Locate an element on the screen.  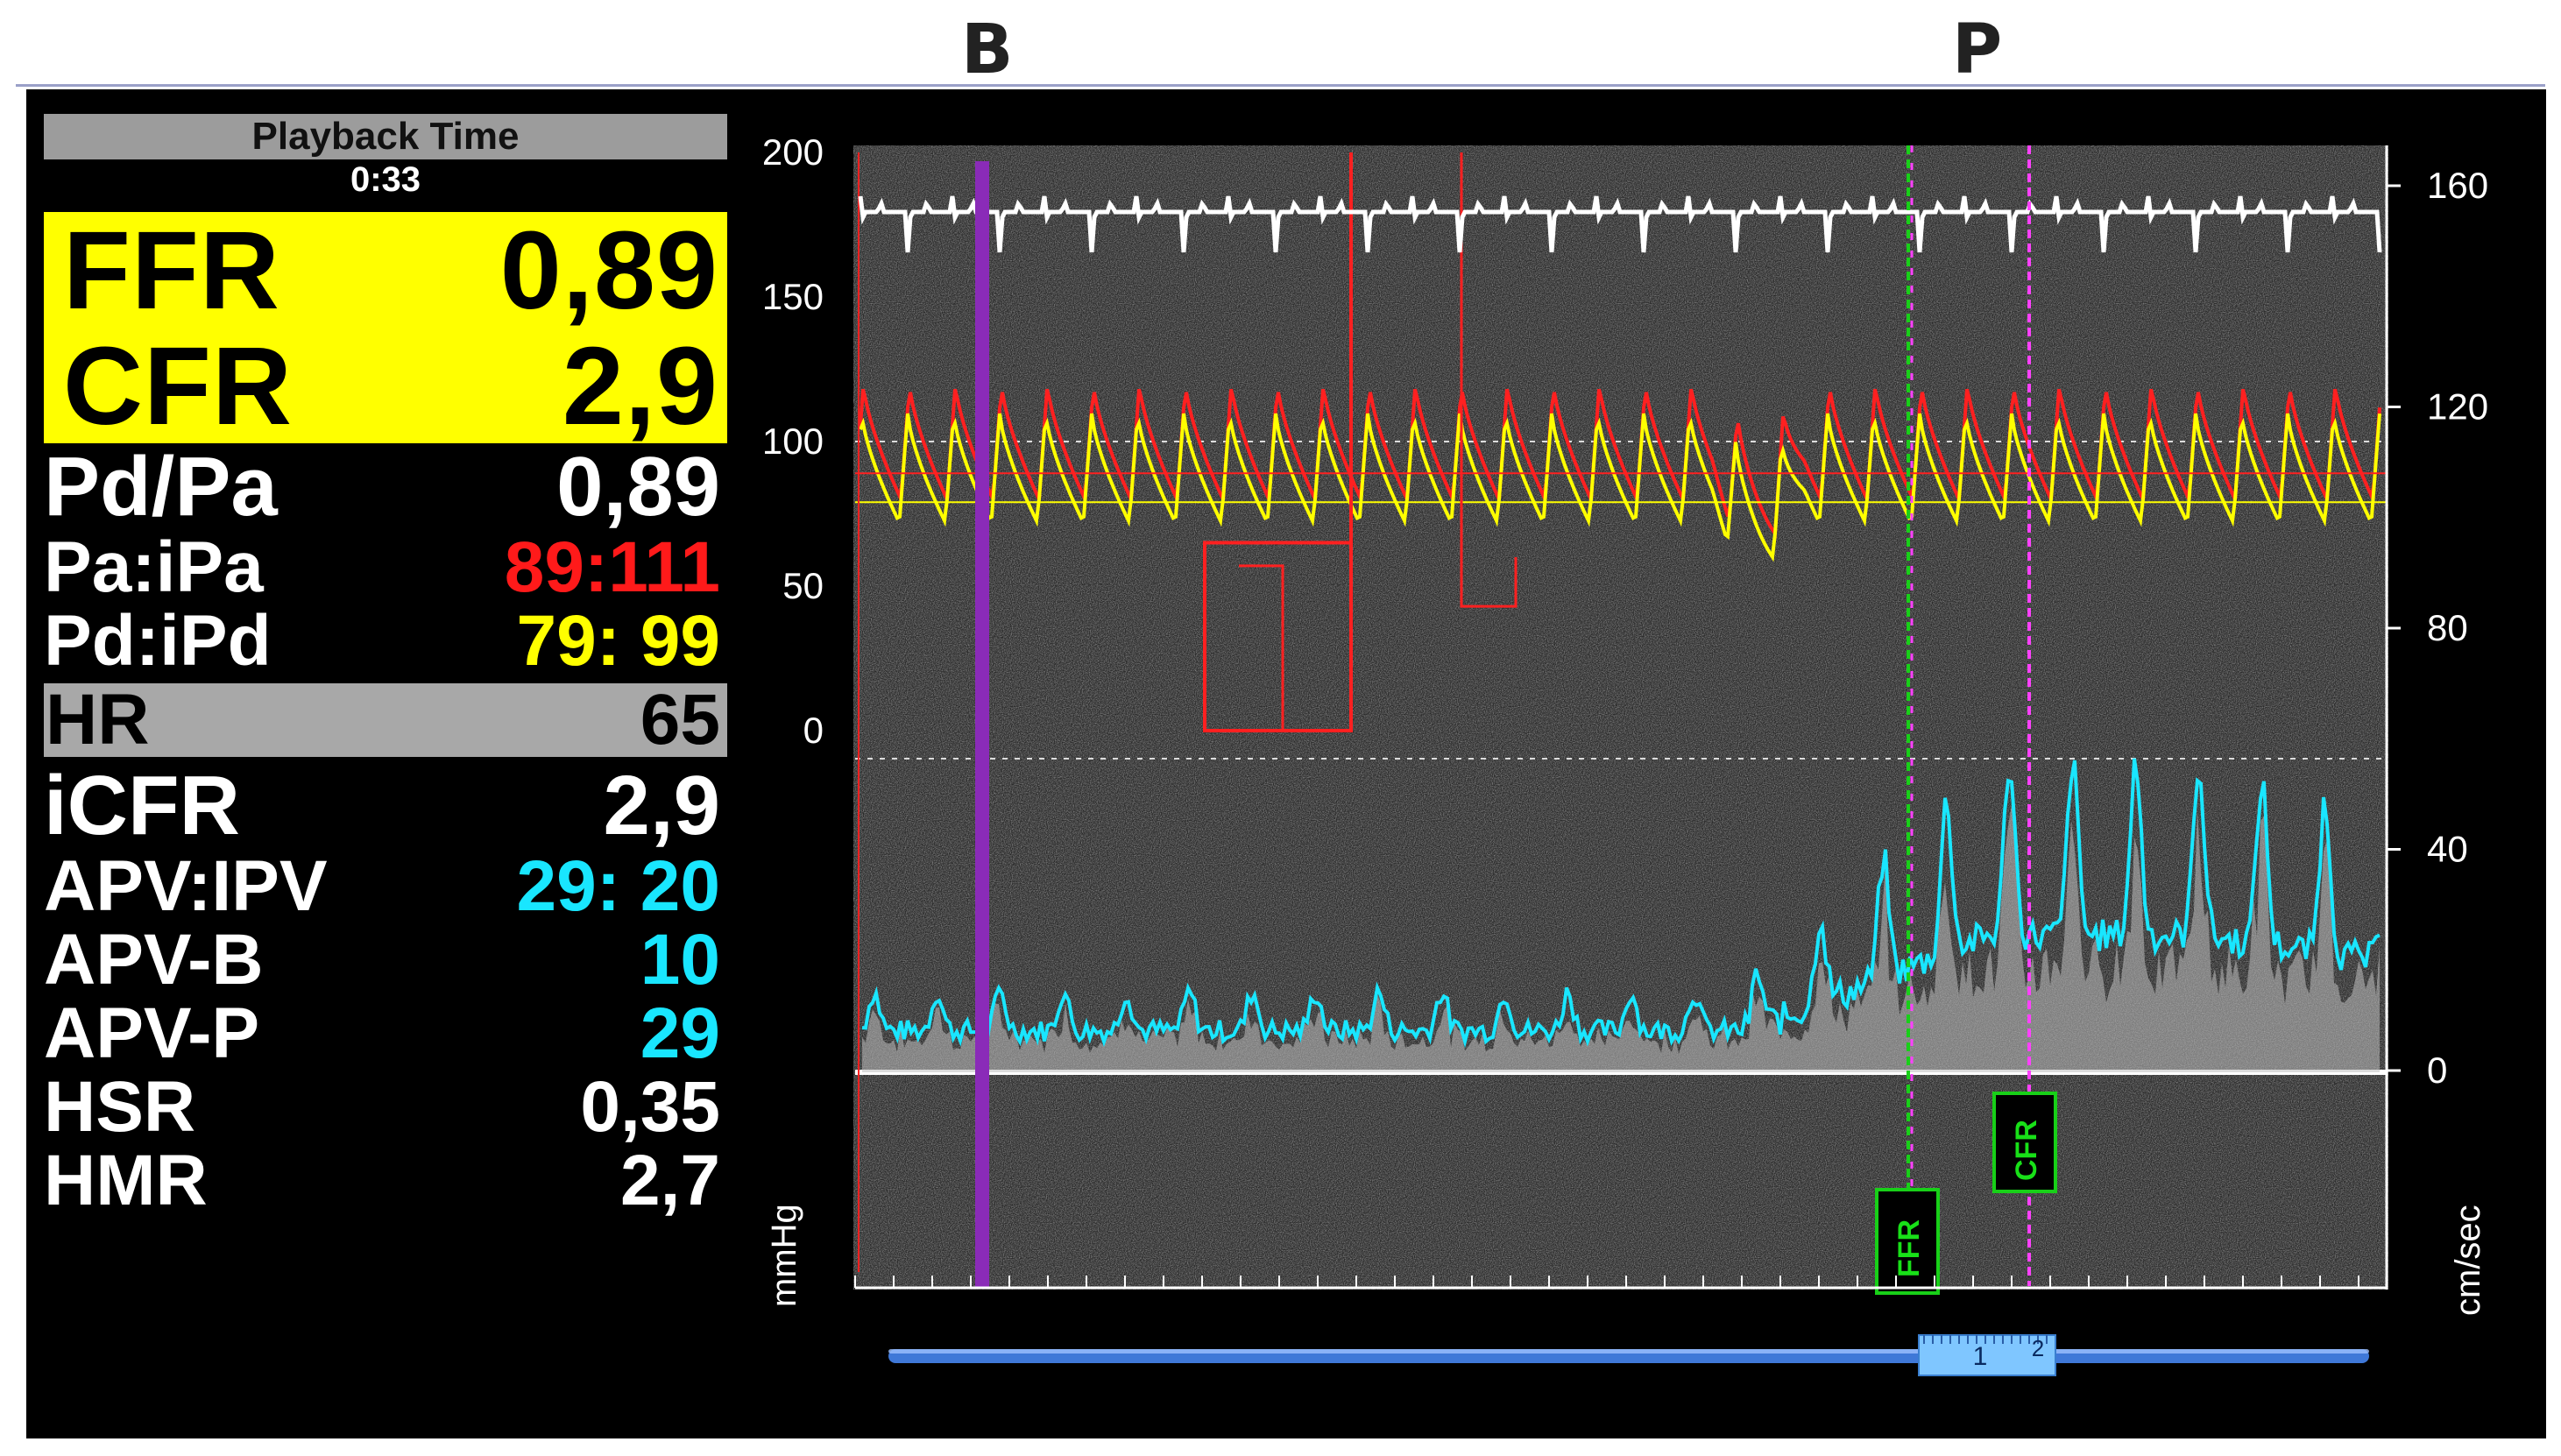
left-axis-tick-label: 0 is located at coordinates (813, 730).